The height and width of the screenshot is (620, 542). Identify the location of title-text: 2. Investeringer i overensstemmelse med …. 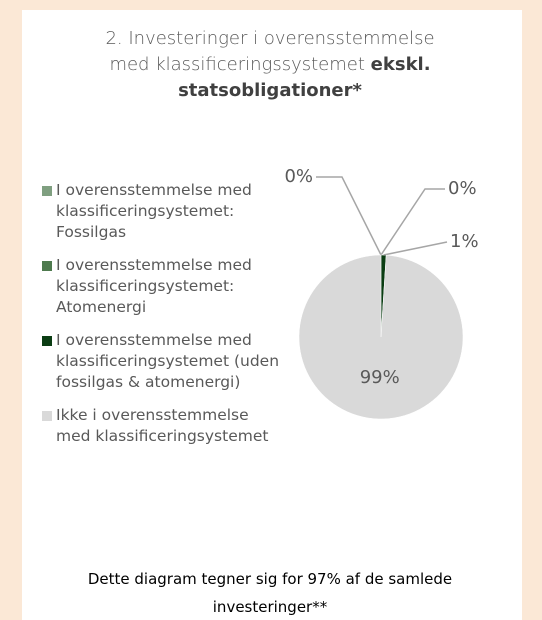
(270, 51).